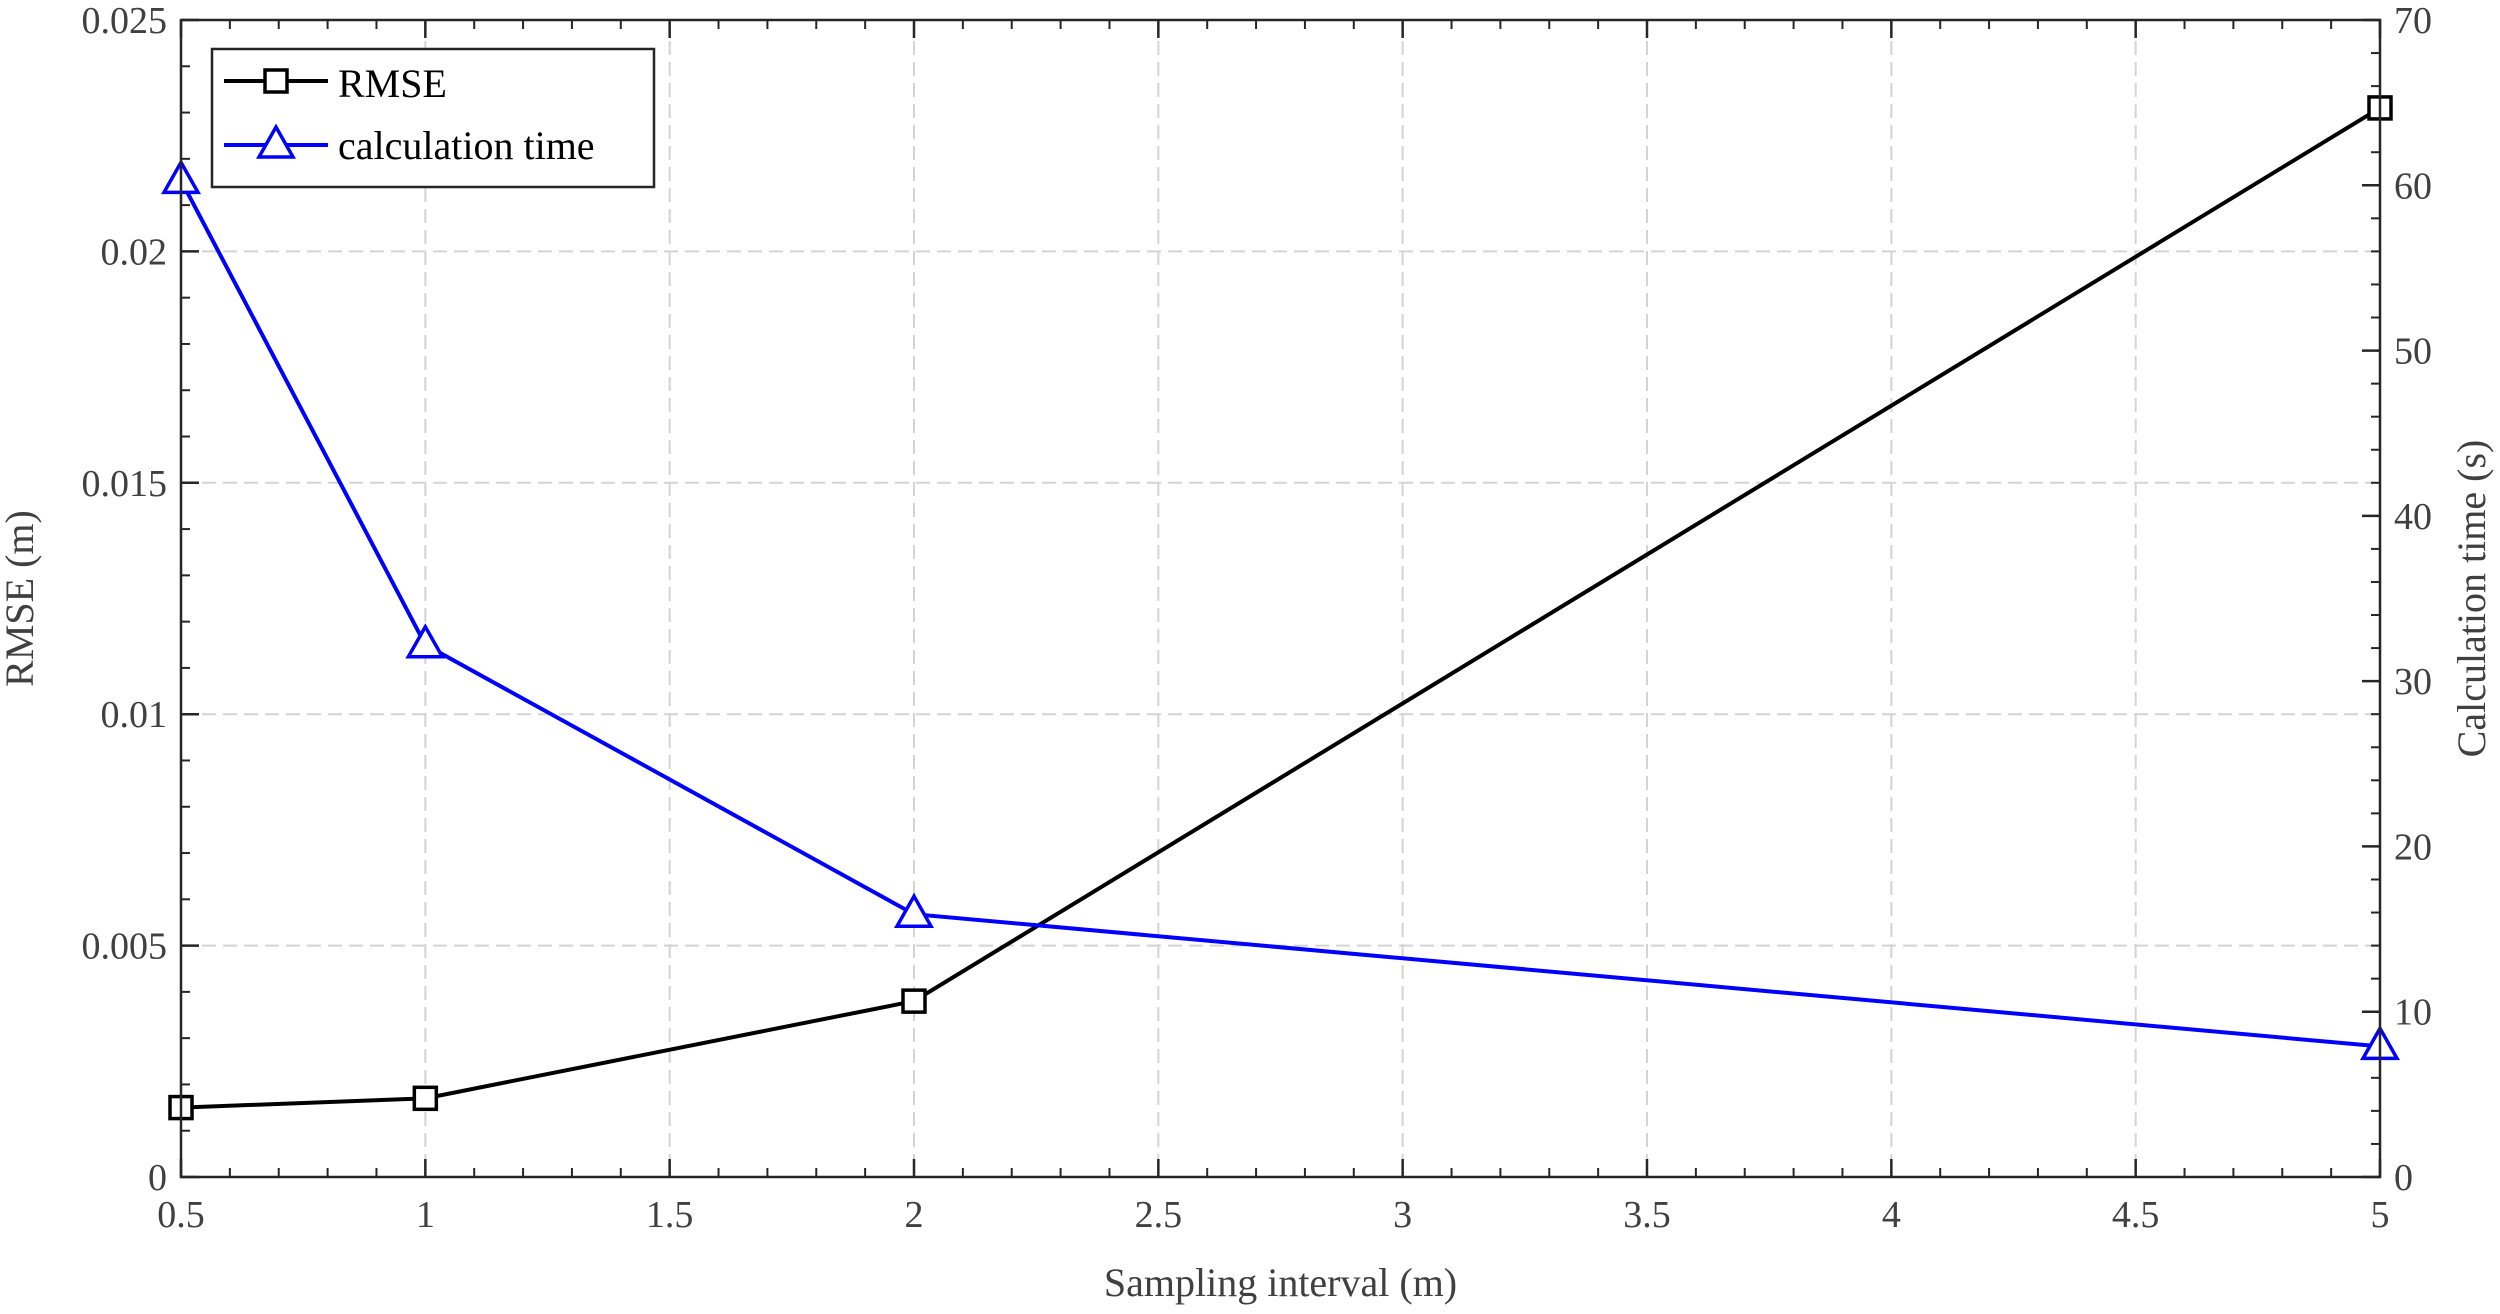 The image size is (2500, 1314). What do you see at coordinates (914, 1215) in the screenshot?
I see `x-tick-label: 2` at bounding box center [914, 1215].